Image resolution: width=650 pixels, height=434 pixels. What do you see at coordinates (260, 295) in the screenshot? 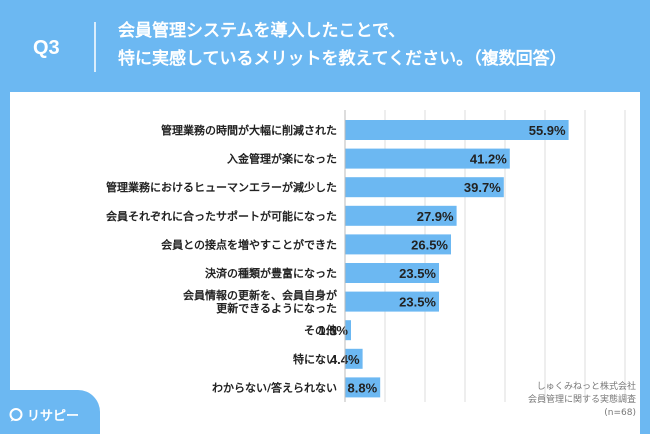
I see `category-label: 会員情報の更新を、会員自身が` at bounding box center [260, 295].